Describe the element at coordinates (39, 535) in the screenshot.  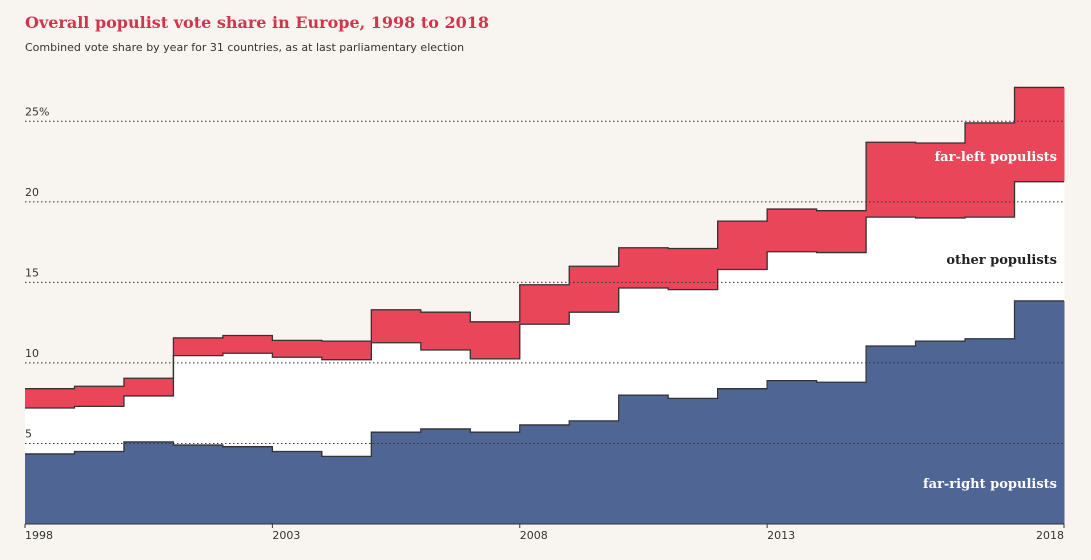
I see `x-tick-label: 1998` at that location.